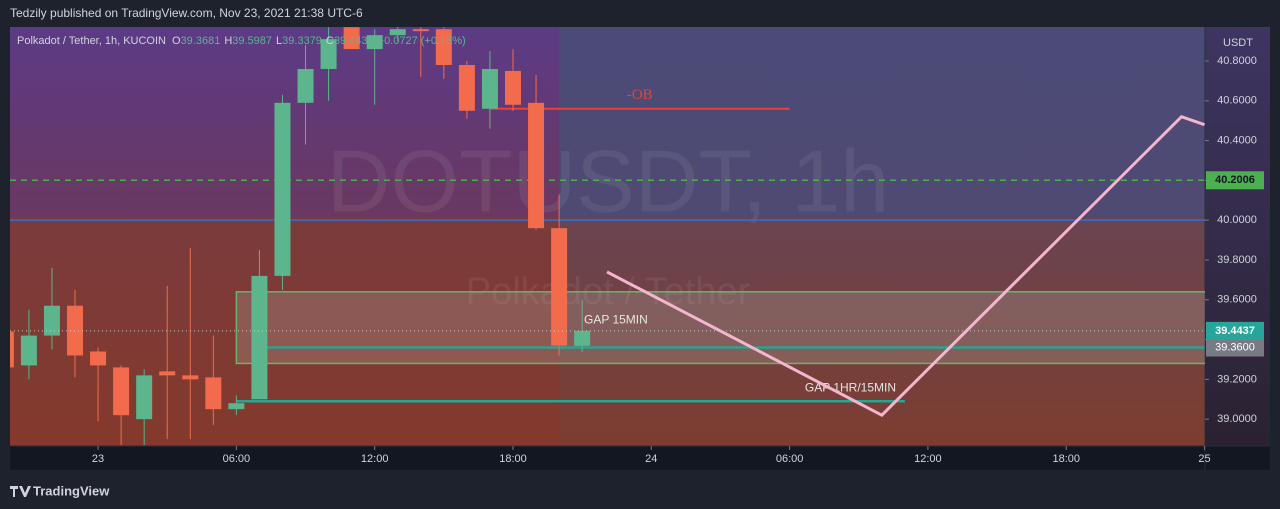 The height and width of the screenshot is (509, 1280). What do you see at coordinates (201, 41) in the screenshot?
I see `legend-value: 39.3681` at bounding box center [201, 41].